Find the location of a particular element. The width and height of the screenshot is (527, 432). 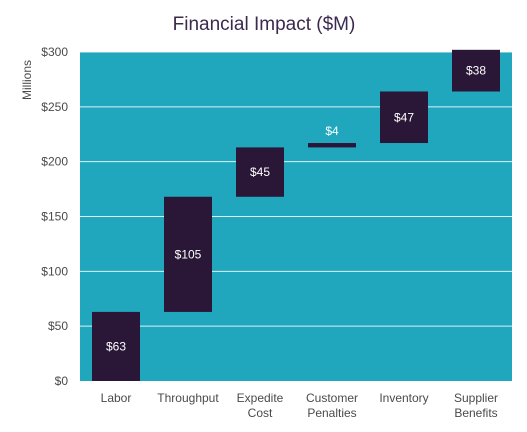

x-category-label: Labor is located at coordinates (116, 398).